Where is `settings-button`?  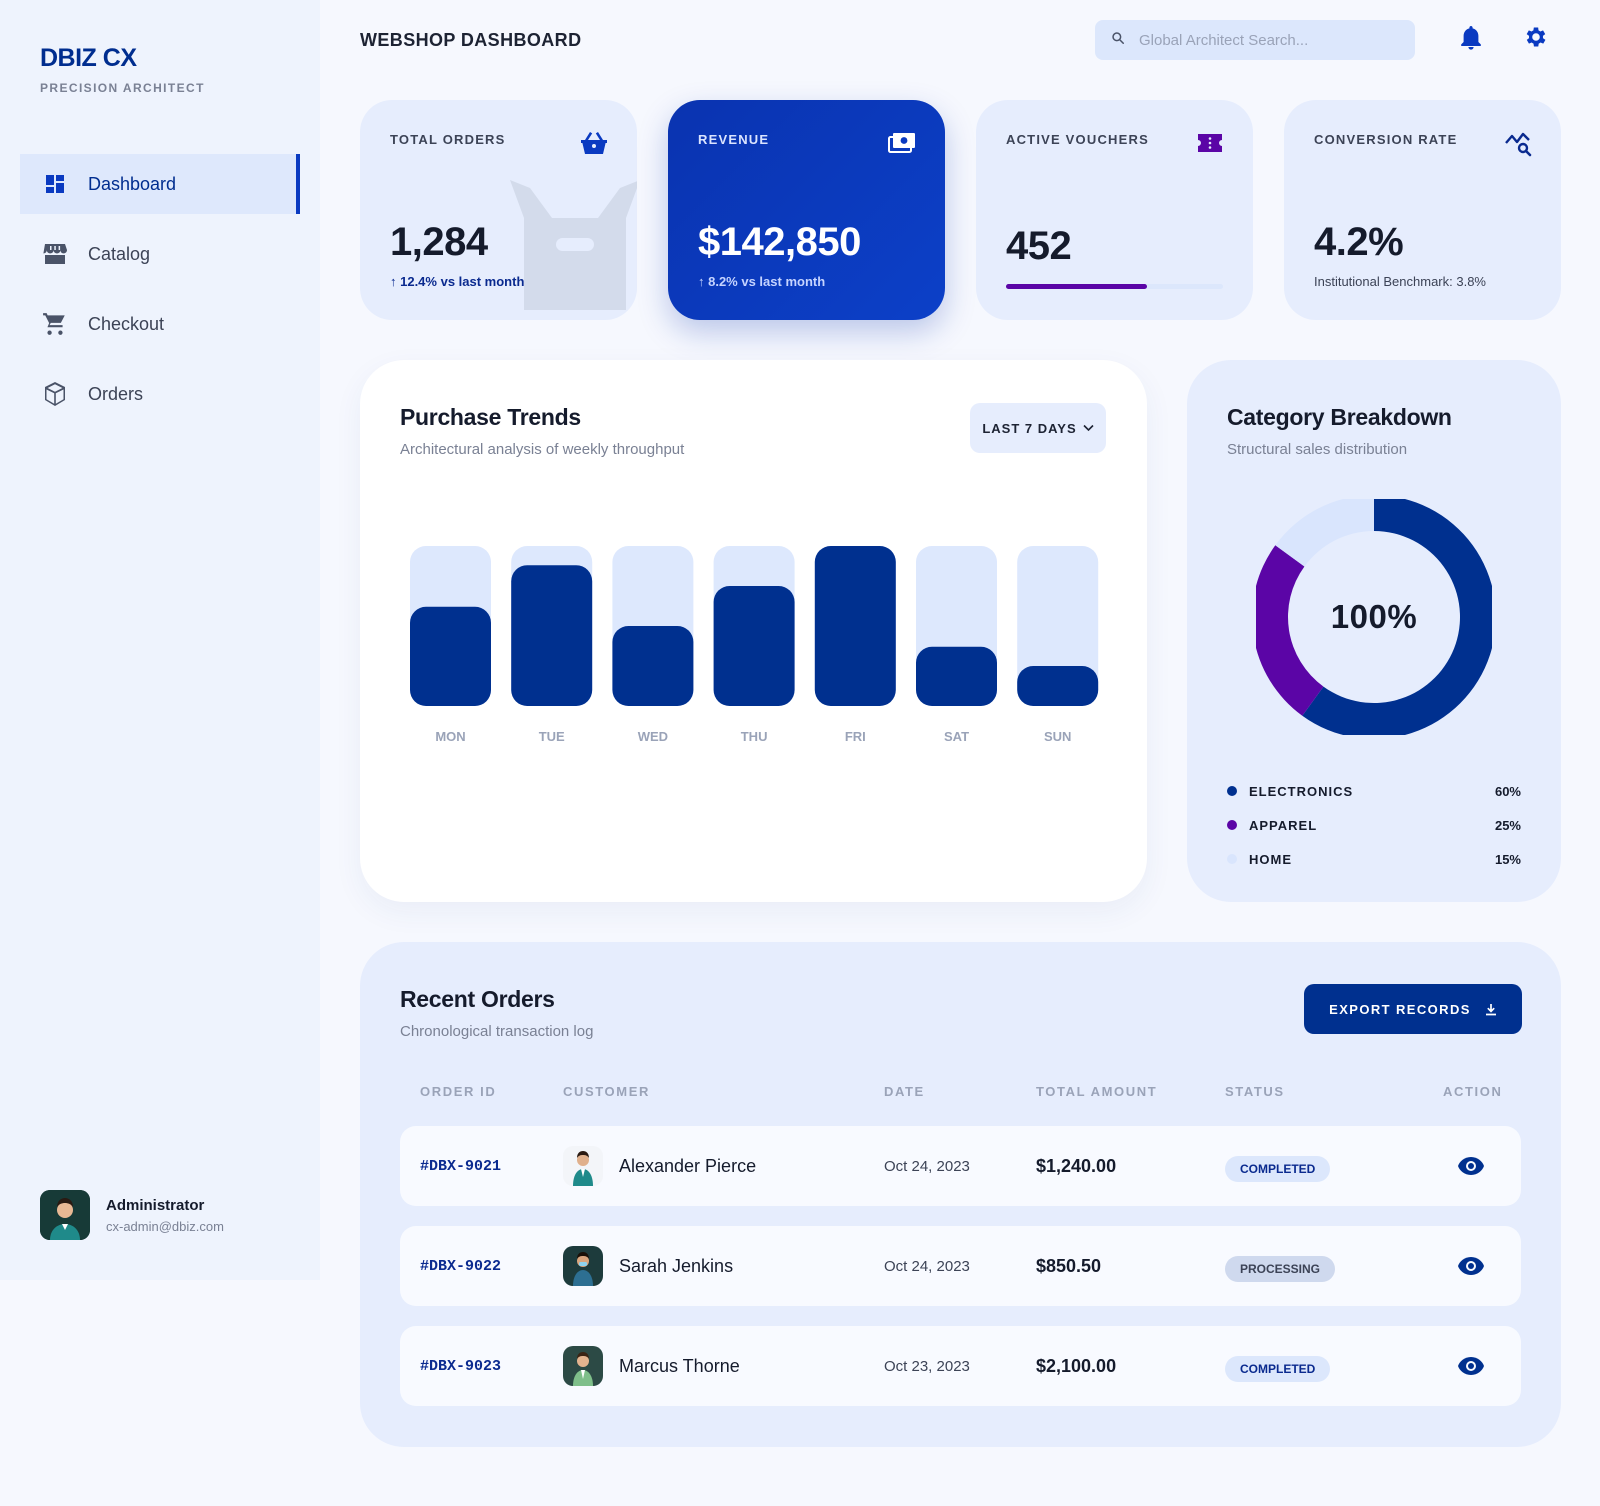
settings-button is located at coordinates (1536, 39).